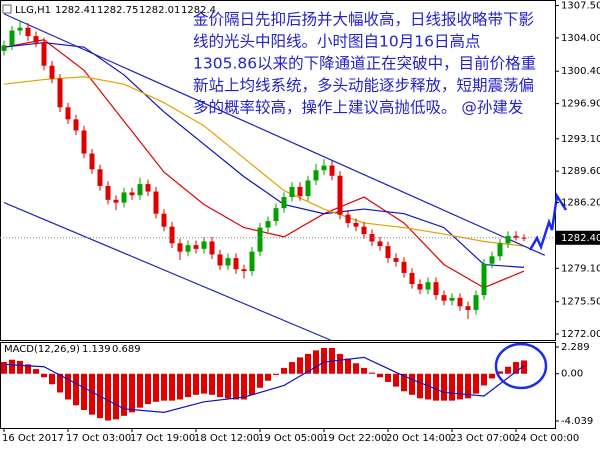 This screenshot has width=600, height=454. I want to click on y-tick-label: 1300.40, so click(580, 71).